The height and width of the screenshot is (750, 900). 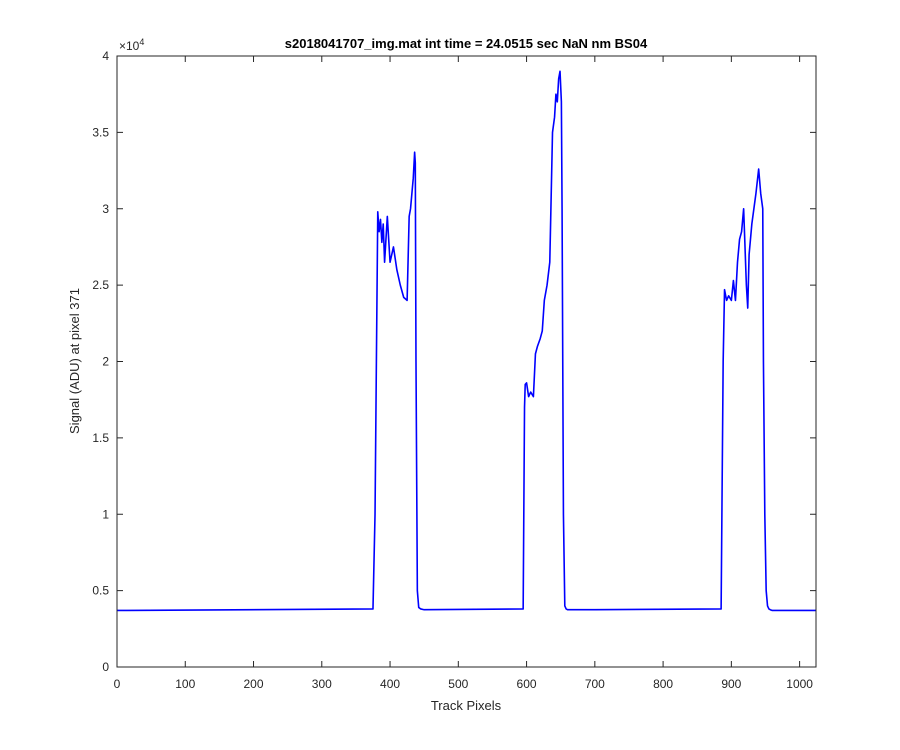 What do you see at coordinates (105, 209) in the screenshot?
I see `y-tick-label: 3` at bounding box center [105, 209].